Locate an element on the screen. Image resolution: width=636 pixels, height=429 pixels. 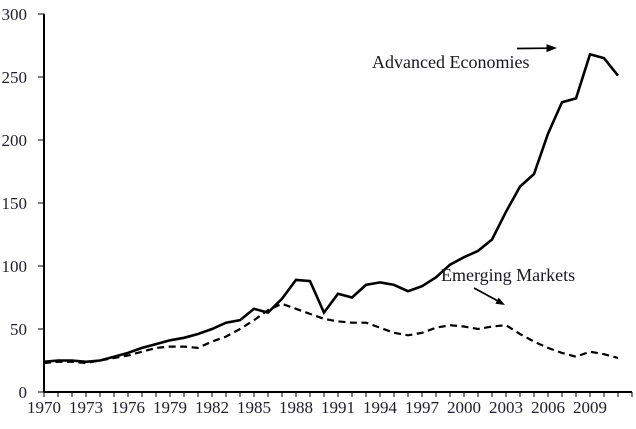
x-tick-label: 1973 is located at coordinates (86, 407).